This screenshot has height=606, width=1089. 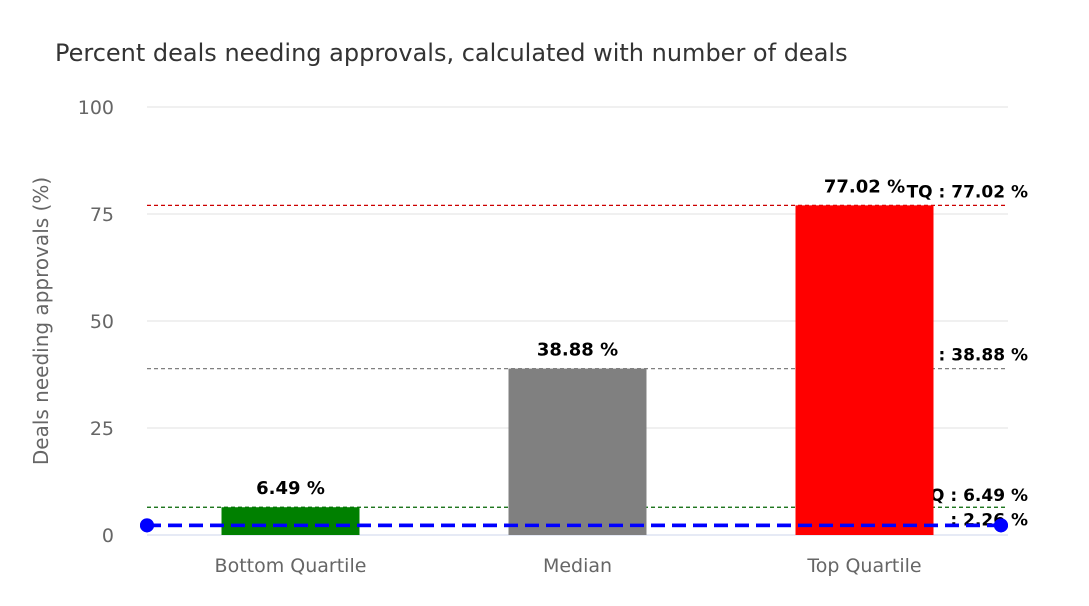 I want to click on y-tick-label: 75, so click(x=102, y=215).